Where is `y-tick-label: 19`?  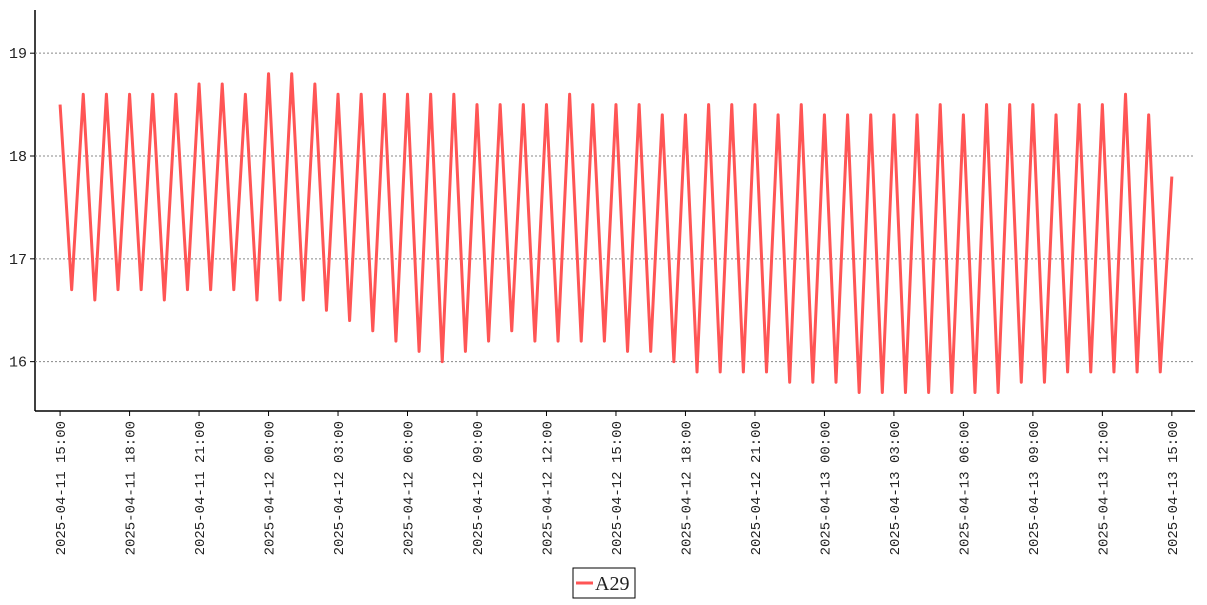
y-tick-label: 19 is located at coordinates (18, 54).